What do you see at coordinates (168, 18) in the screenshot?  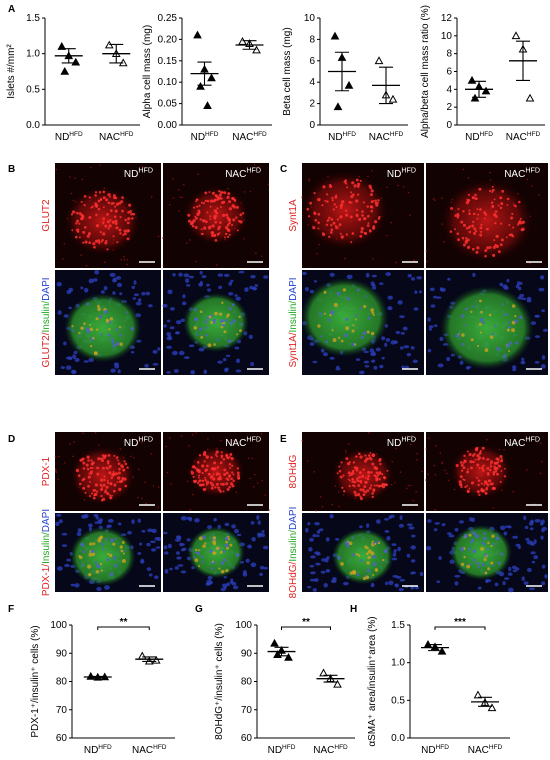 I see `y-tick-label: 0.25` at bounding box center [168, 18].